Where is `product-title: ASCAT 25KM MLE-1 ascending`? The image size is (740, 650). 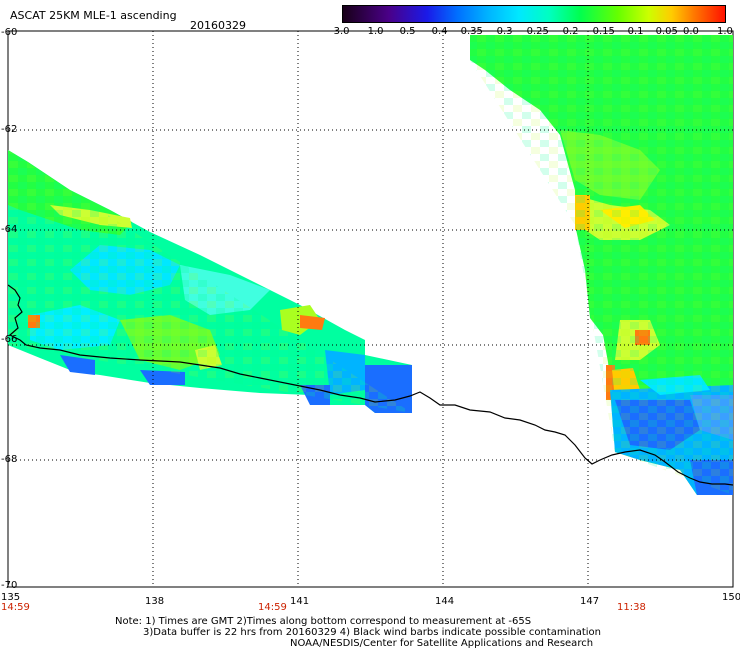 product-title: ASCAT 25KM MLE-1 ascending is located at coordinates (93, 15).